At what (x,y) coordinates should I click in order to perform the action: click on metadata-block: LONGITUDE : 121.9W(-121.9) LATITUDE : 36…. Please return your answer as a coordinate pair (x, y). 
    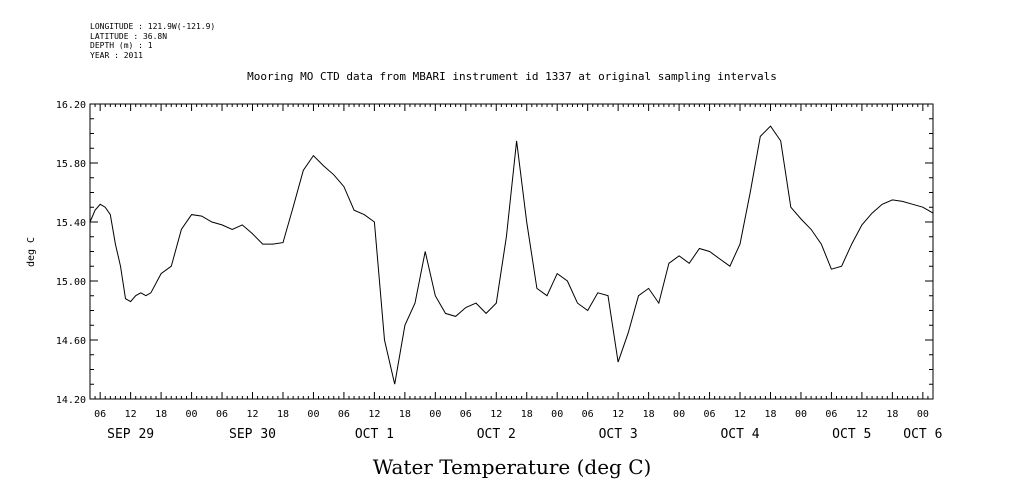
    Looking at the image, I should click on (152, 41).